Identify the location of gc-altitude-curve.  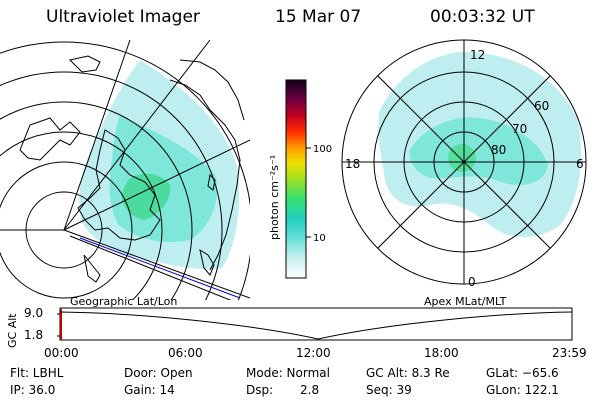
(316, 325).